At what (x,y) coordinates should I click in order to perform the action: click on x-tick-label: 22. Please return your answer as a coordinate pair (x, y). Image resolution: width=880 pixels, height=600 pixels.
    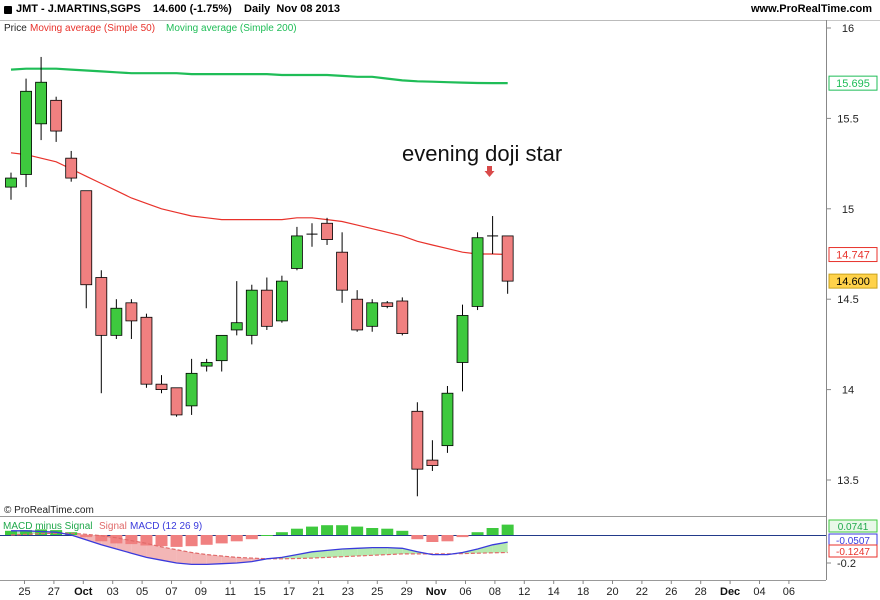
    Looking at the image, I should click on (642, 592).